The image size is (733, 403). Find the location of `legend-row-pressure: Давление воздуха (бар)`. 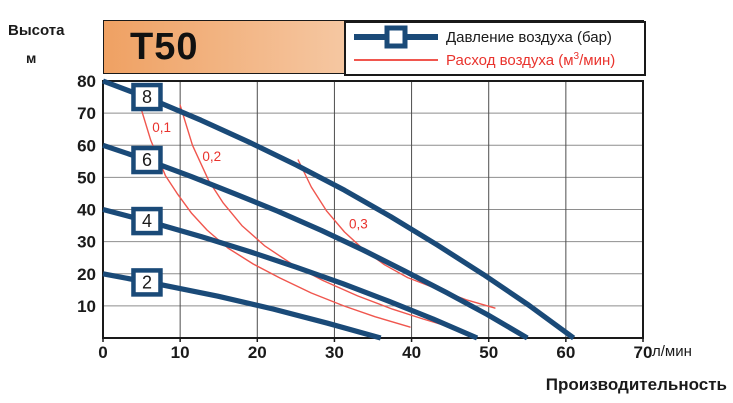

legend-row-pressure: Давление воздуха (бар) is located at coordinates (495, 37).